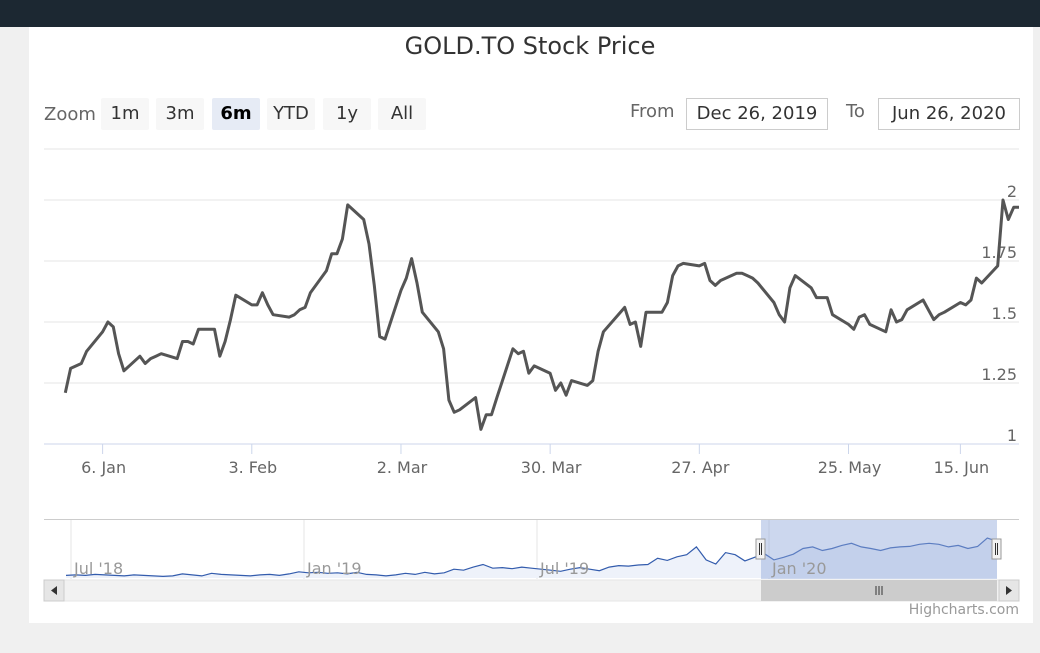  I want to click on x-tick-label: 25. May, so click(850, 467).